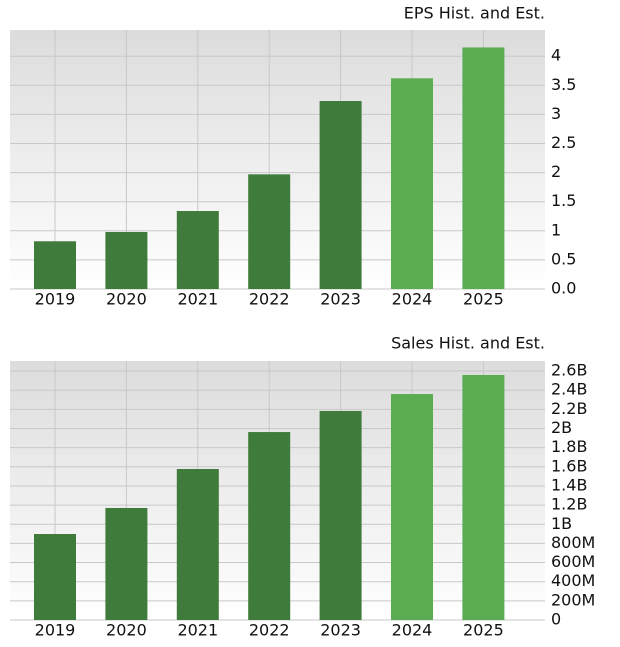  I want to click on y-tick-label: 3, so click(556, 113).